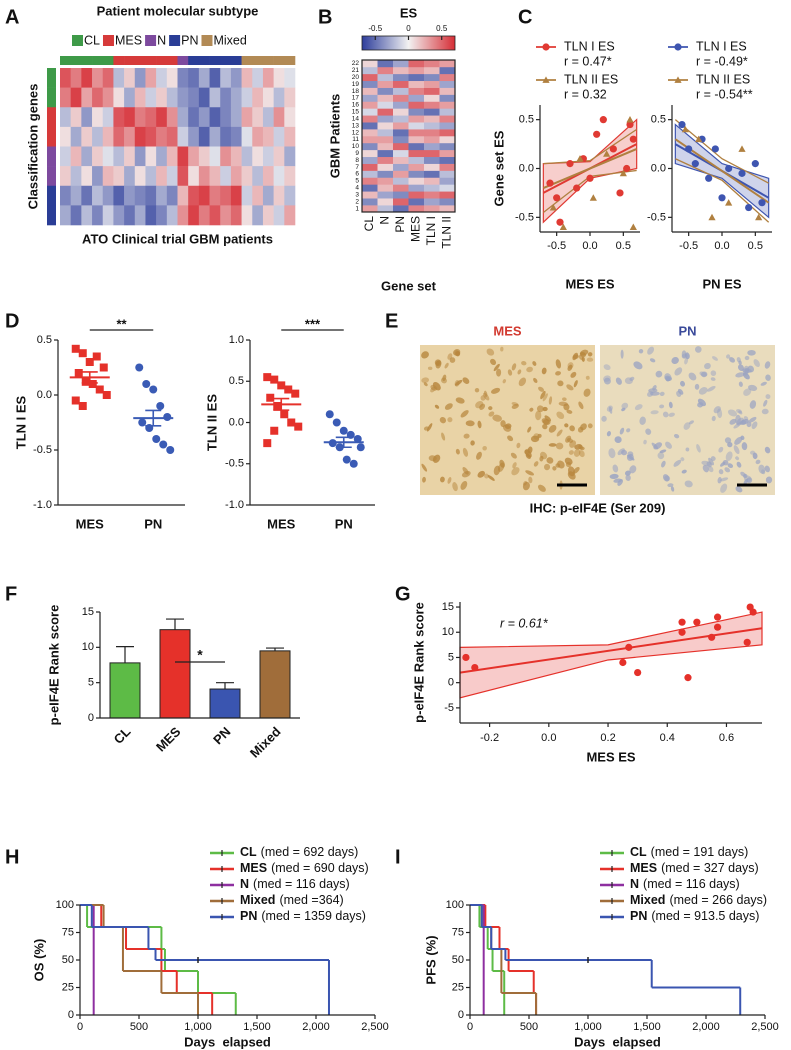  I want to click on image-label: MES, so click(507, 330).